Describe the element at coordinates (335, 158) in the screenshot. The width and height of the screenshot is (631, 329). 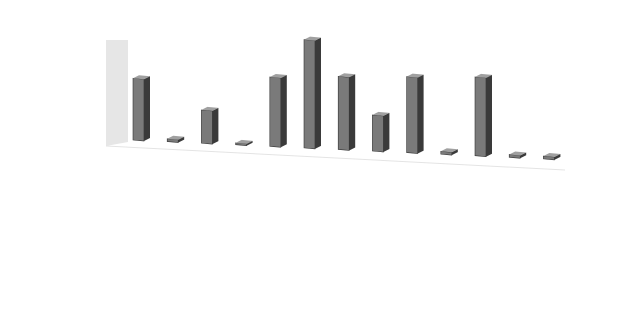
I see `floor-line` at that location.